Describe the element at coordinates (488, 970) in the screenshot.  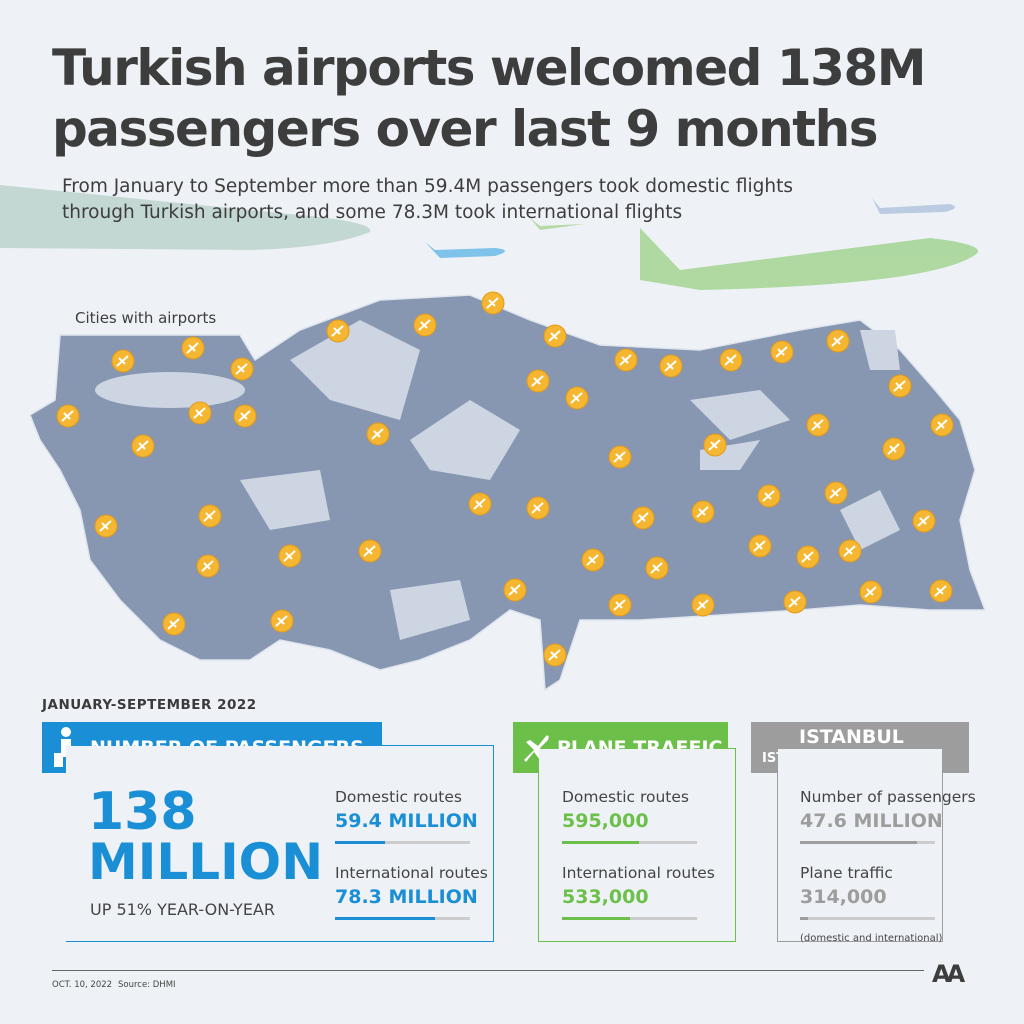
I see `footer-rule` at that location.